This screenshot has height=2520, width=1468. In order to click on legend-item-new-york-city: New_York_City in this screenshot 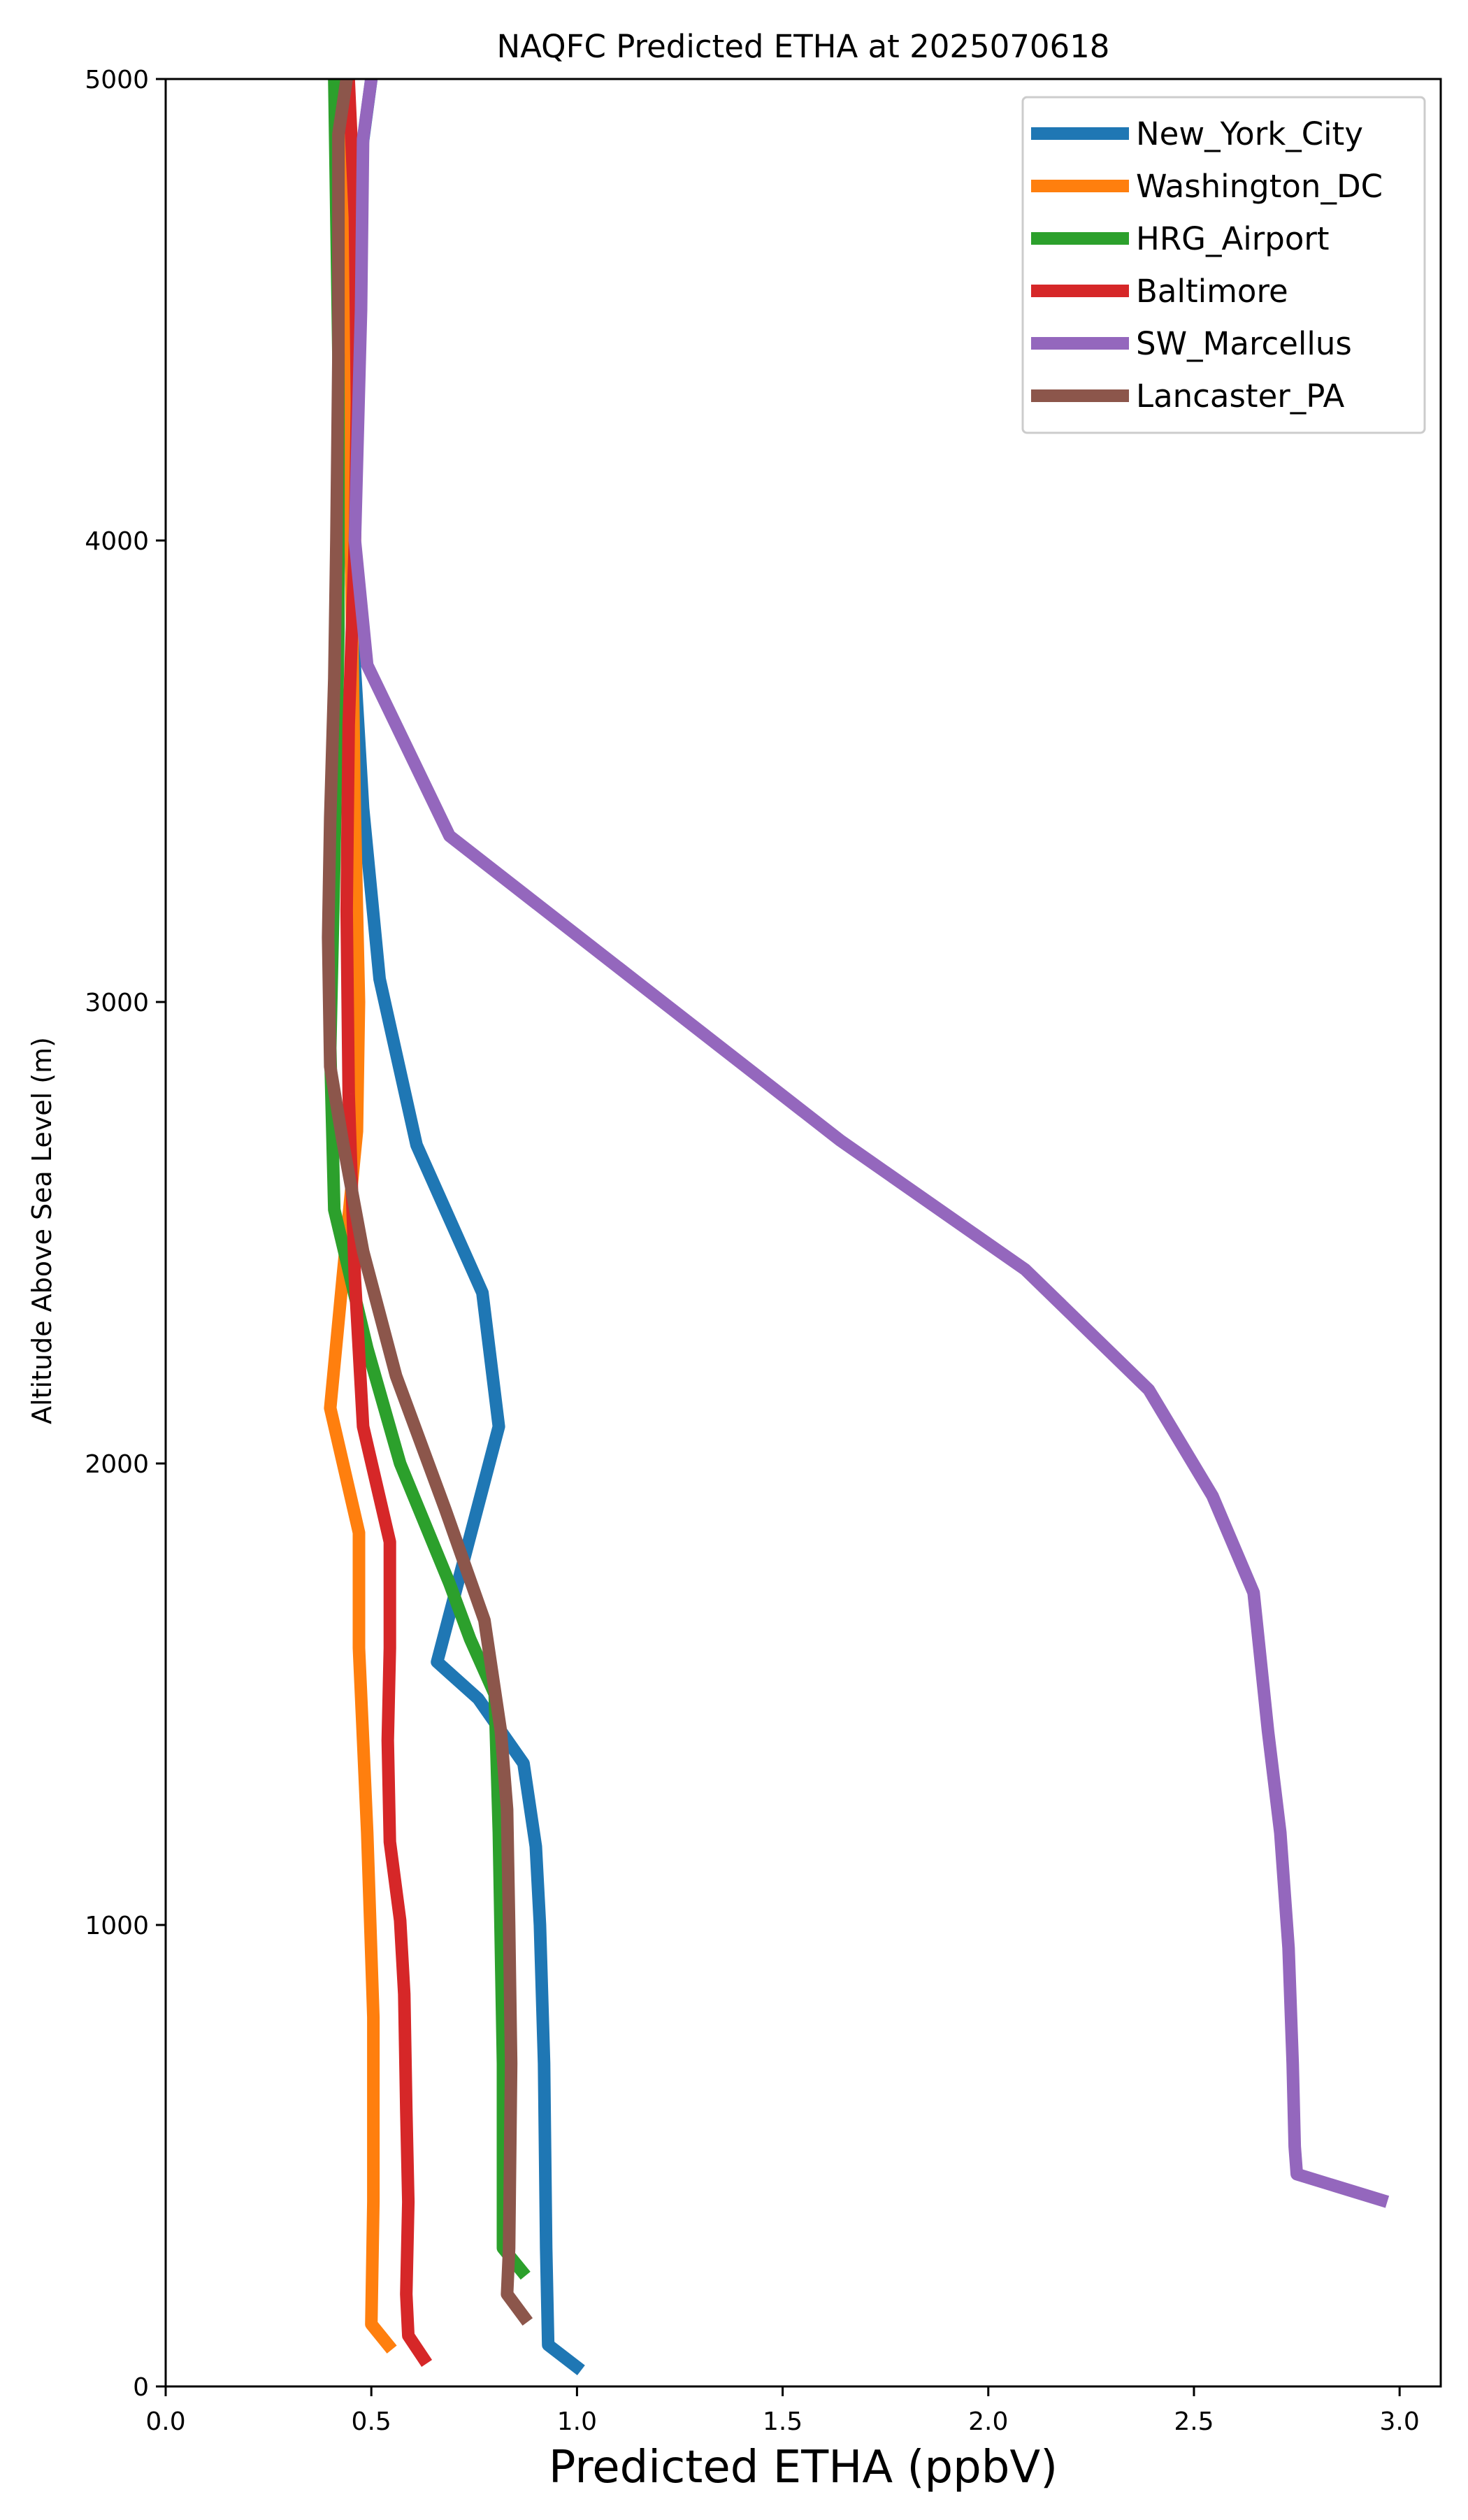, I will do `click(1197, 133)`.